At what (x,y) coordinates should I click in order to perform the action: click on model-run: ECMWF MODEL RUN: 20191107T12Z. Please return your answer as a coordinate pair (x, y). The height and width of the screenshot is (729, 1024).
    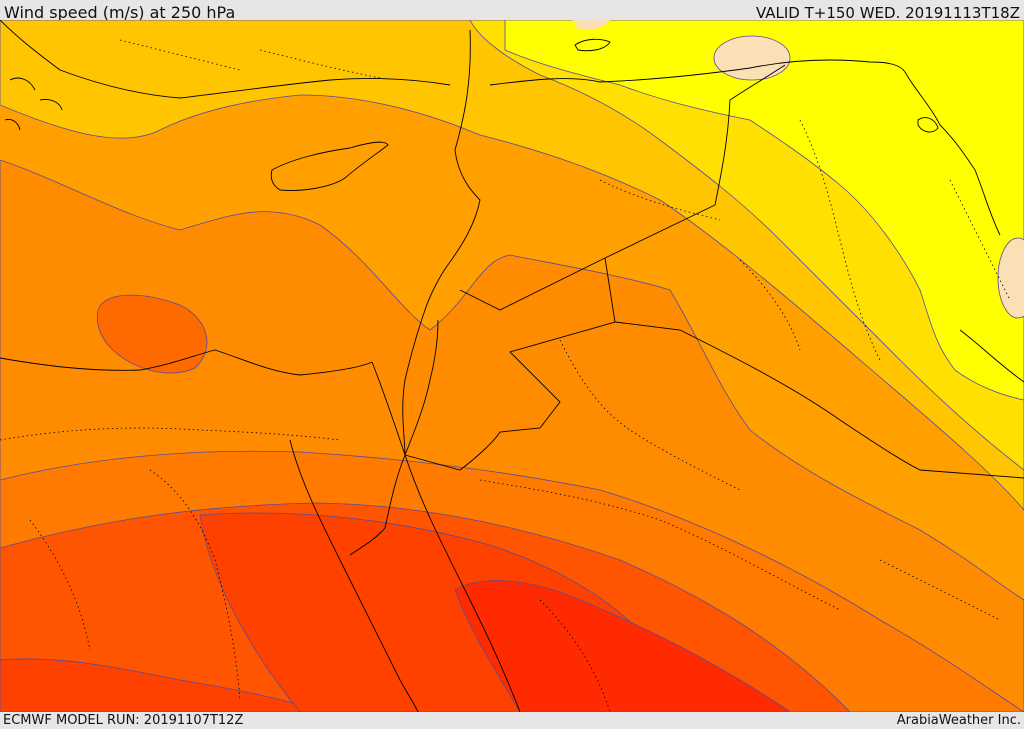
    Looking at the image, I should click on (123, 720).